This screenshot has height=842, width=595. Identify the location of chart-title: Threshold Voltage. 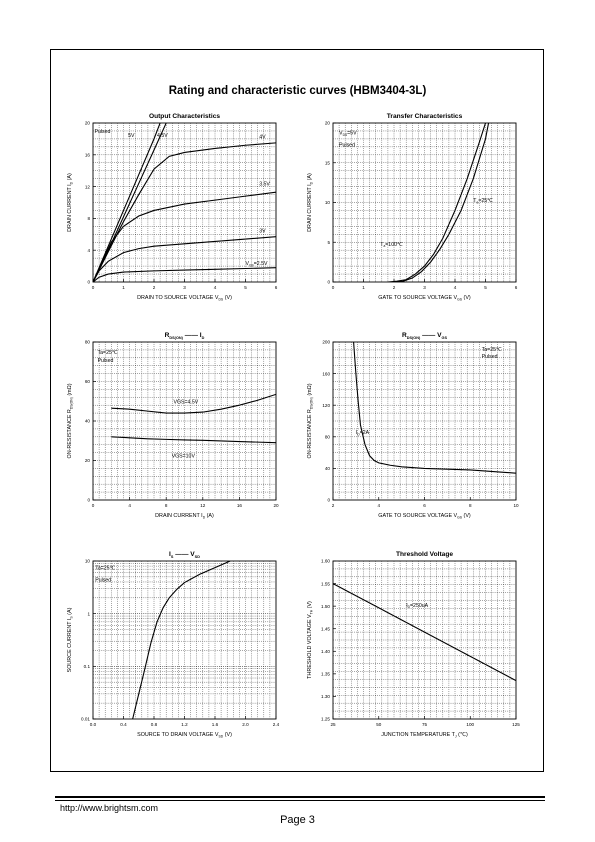
(424, 554).